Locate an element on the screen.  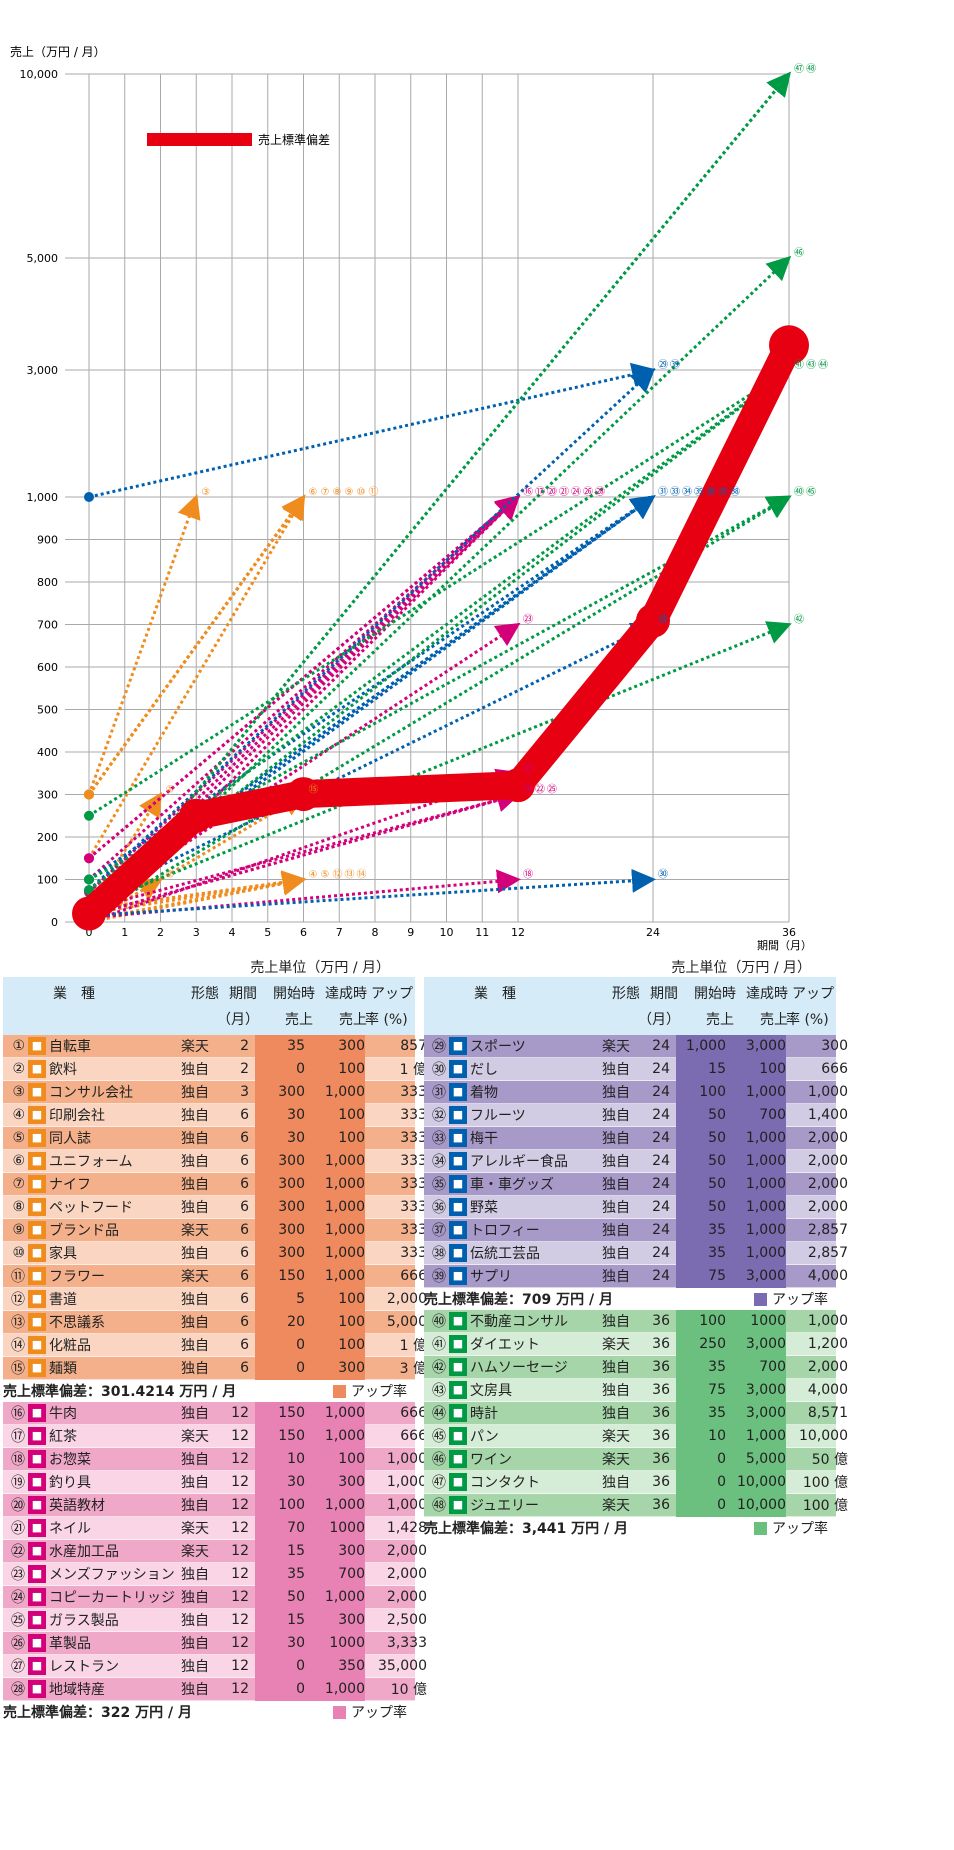
row-number: ㊱ is located at coordinates (439, 1208).